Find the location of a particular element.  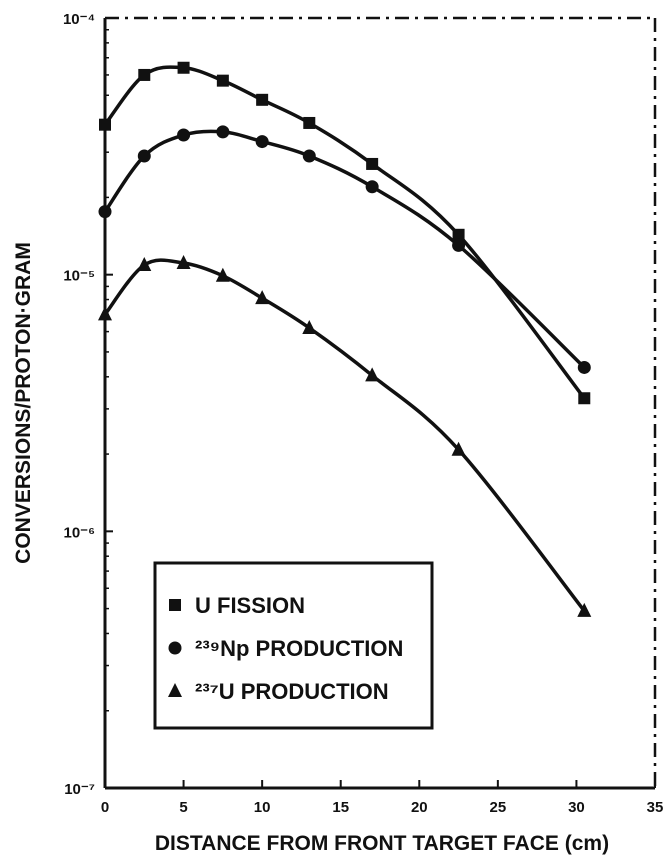

y-tick-label: 10⁻⁴ is located at coordinates (79, 19).